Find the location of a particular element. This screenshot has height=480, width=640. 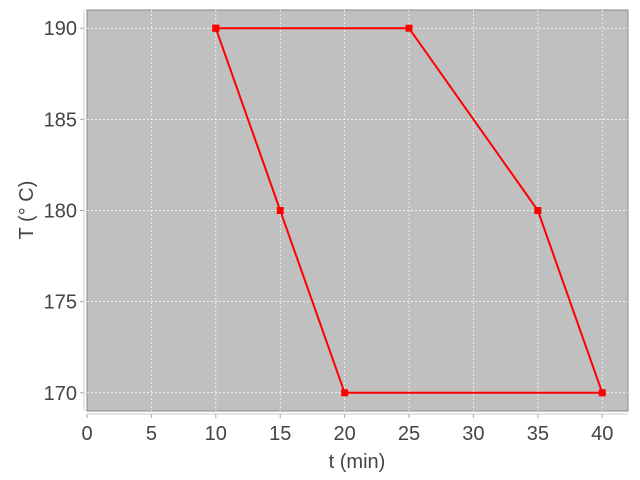

x-tick-label: 15 is located at coordinates (280, 434).